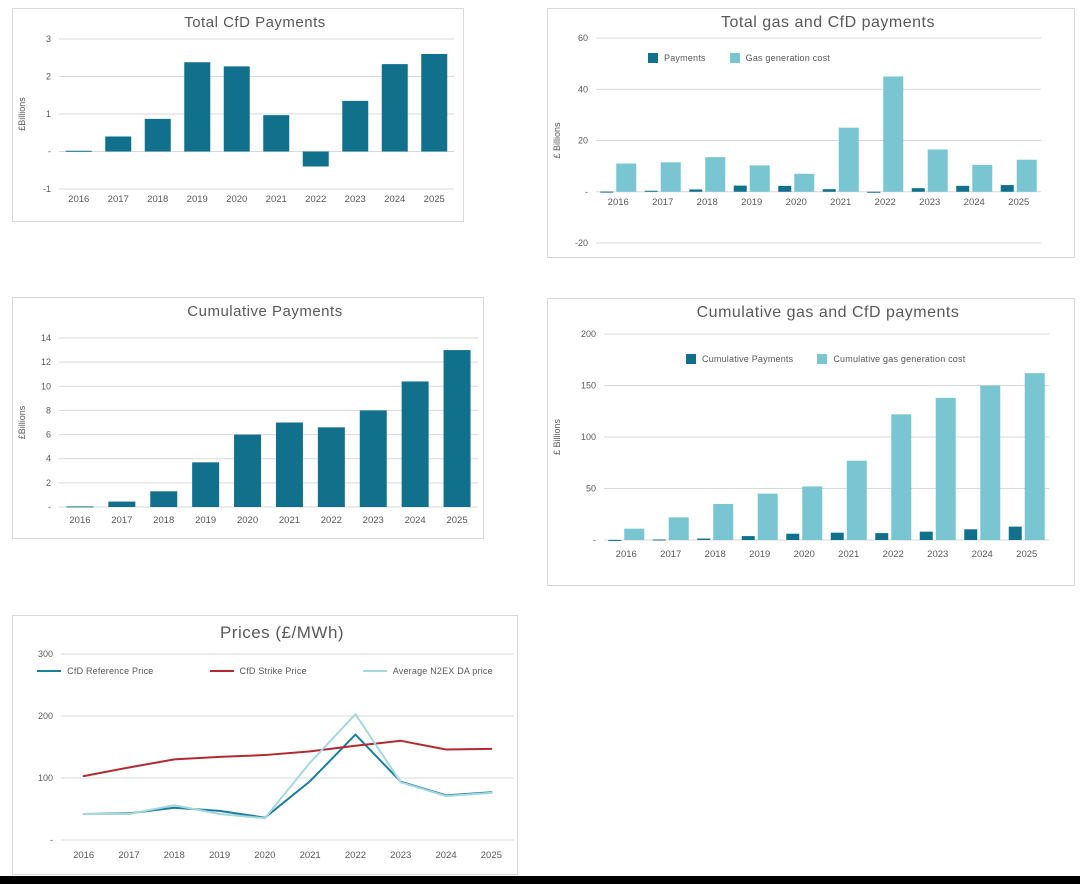  What do you see at coordinates (779, 58) in the screenshot?
I see `legend-item-gas-generation-cost: Gas generation cost` at bounding box center [779, 58].